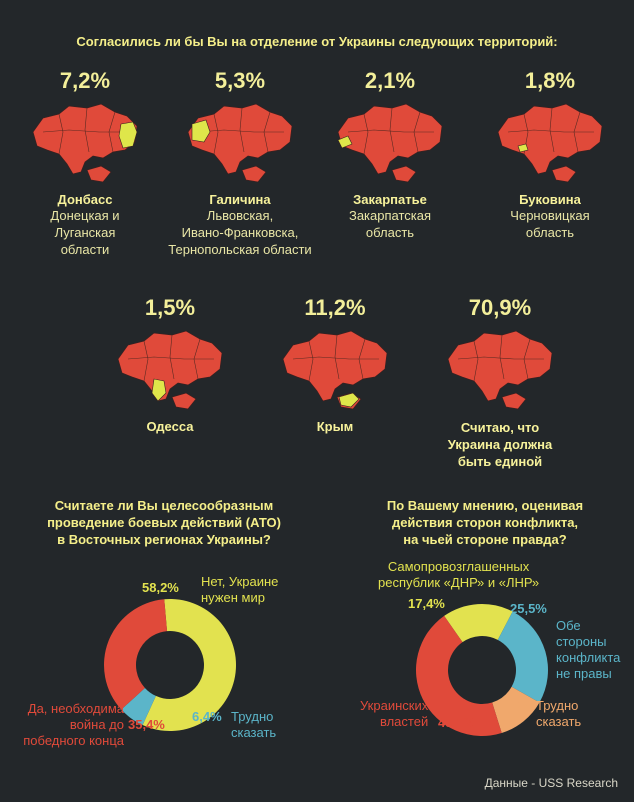 This screenshot has height=802, width=634. Describe the element at coordinates (390, 80) in the screenshot. I see `map-percent: 2,1%` at that location.